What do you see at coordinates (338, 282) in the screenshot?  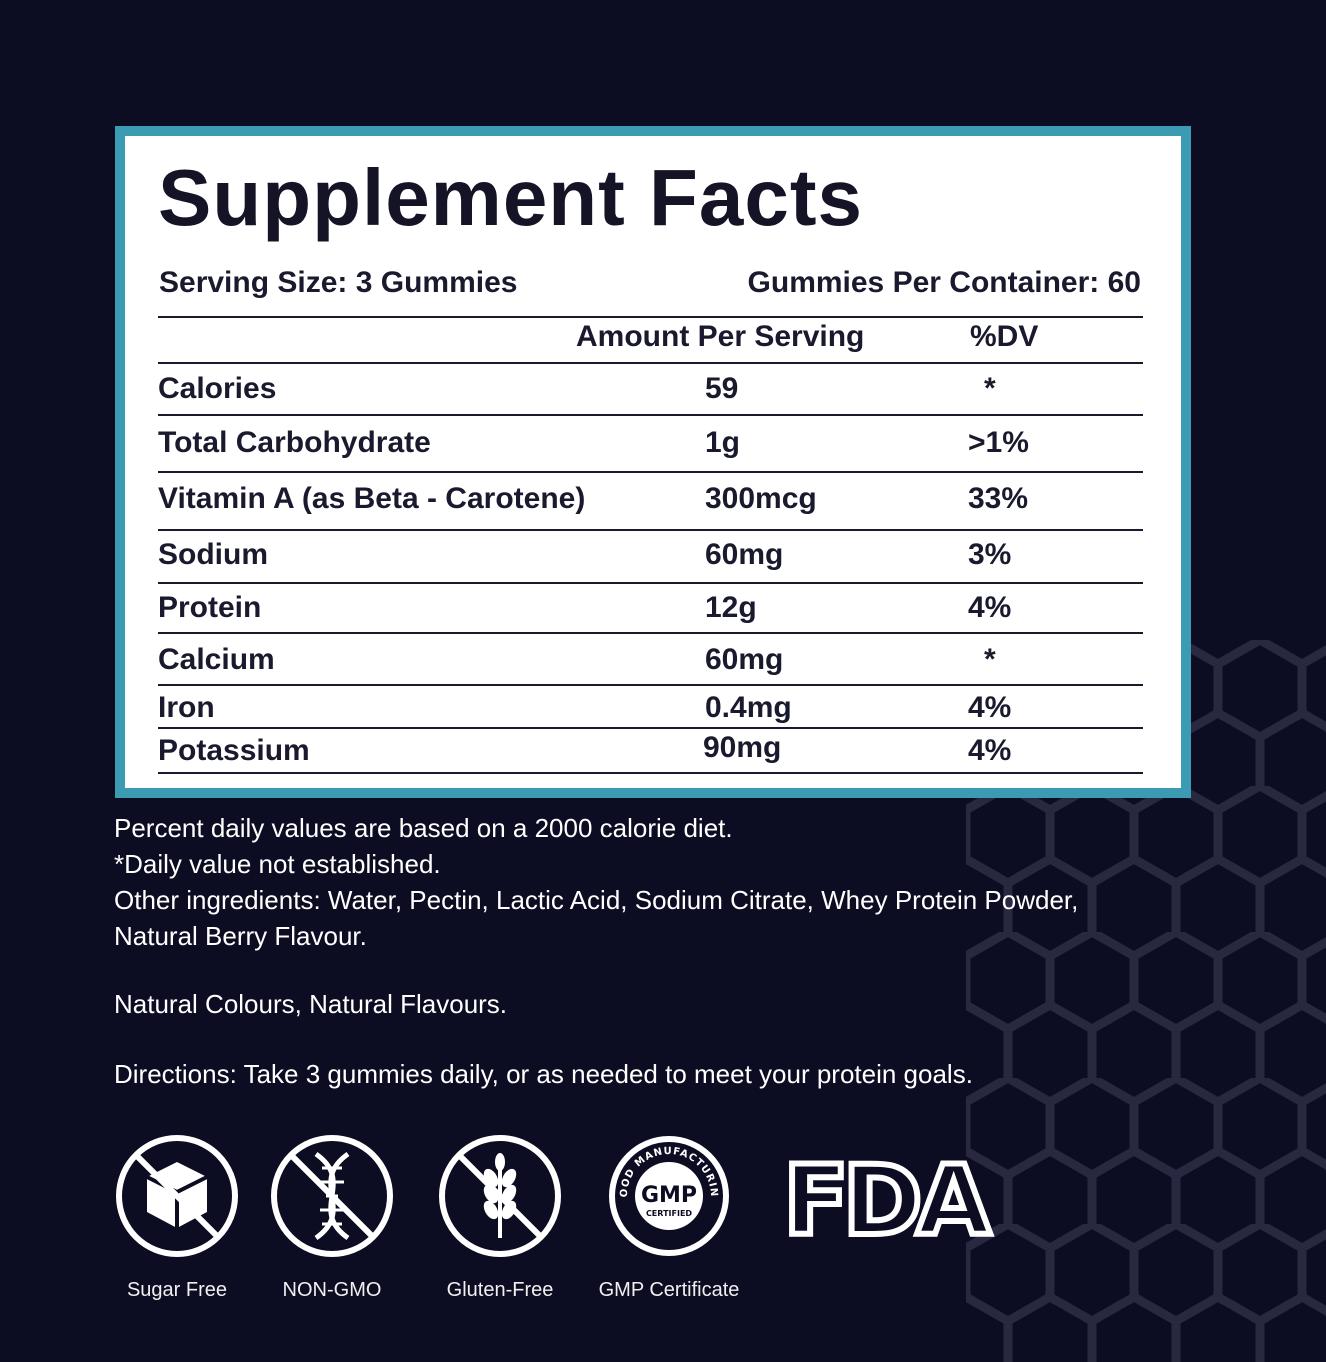 I see `serving-size: Serving Size: 3 Gummies` at bounding box center [338, 282].